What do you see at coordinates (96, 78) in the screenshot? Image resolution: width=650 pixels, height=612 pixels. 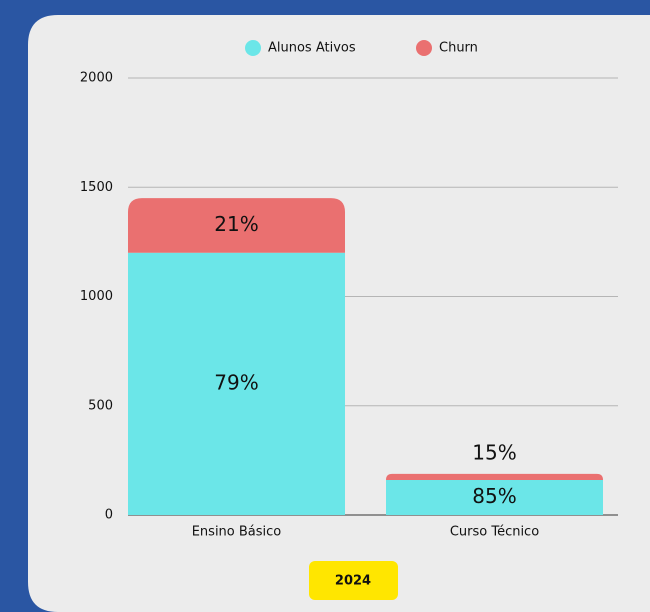 I see `y-tick-label: 2000` at bounding box center [96, 78].